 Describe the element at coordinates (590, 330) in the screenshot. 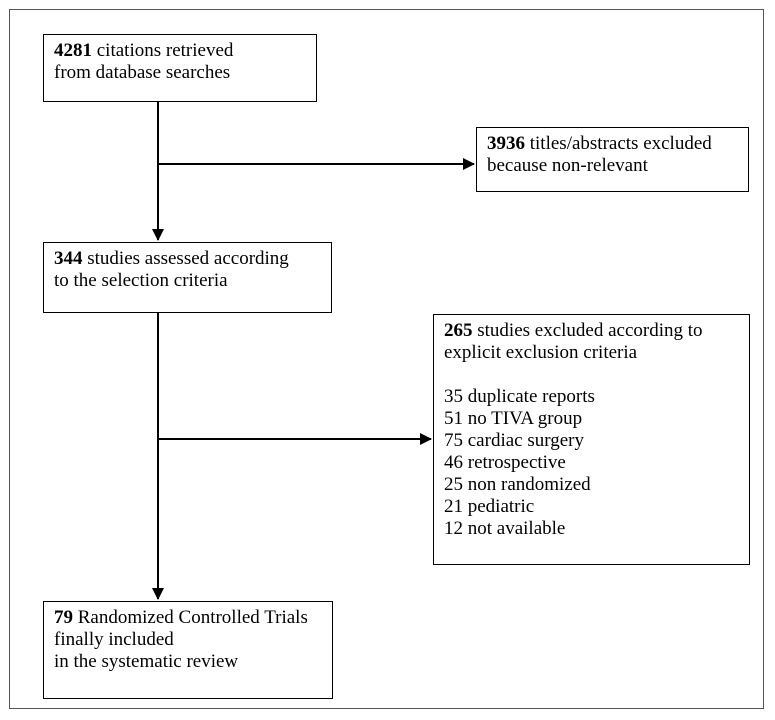

I see `excluded-studies-line1: studies excluded according to` at that location.